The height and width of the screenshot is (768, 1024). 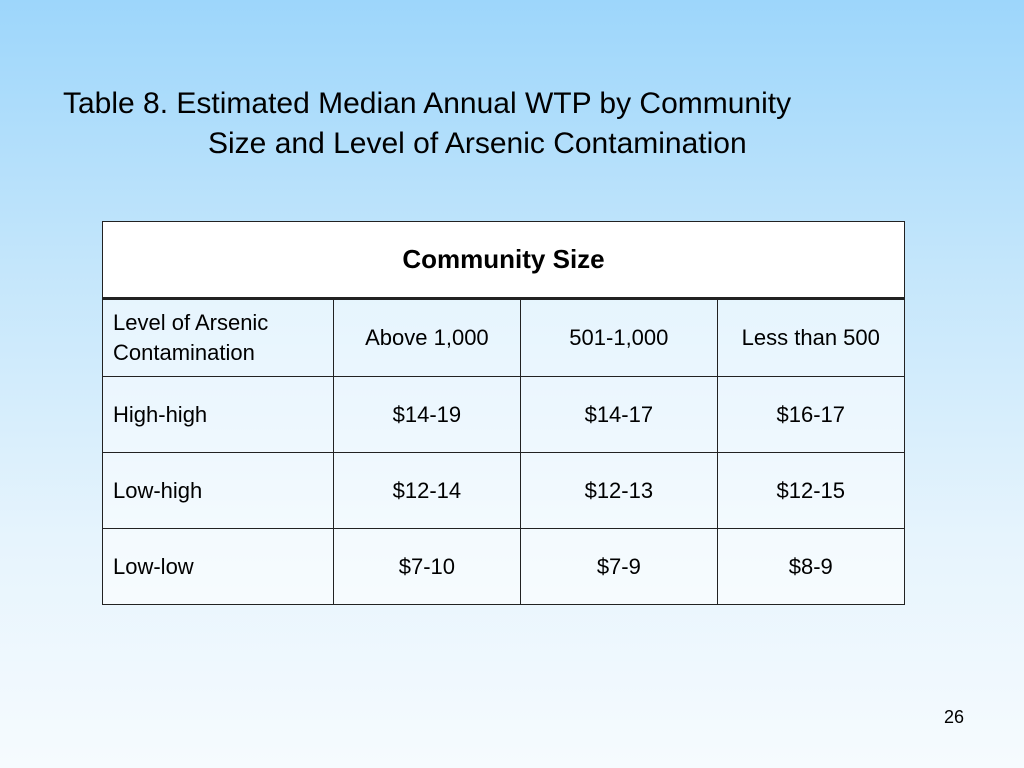 I want to click on column-header-arsenic-level: Level of Arsenic Contamination, so click(x=218, y=337).